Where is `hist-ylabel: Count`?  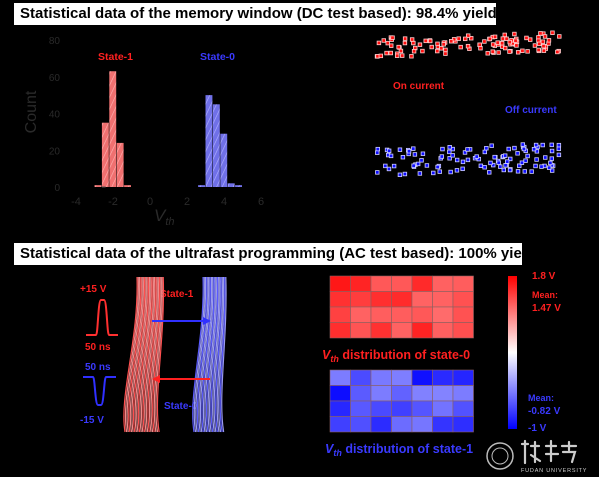
hist-ylabel: Count is located at coordinates (31, 111).